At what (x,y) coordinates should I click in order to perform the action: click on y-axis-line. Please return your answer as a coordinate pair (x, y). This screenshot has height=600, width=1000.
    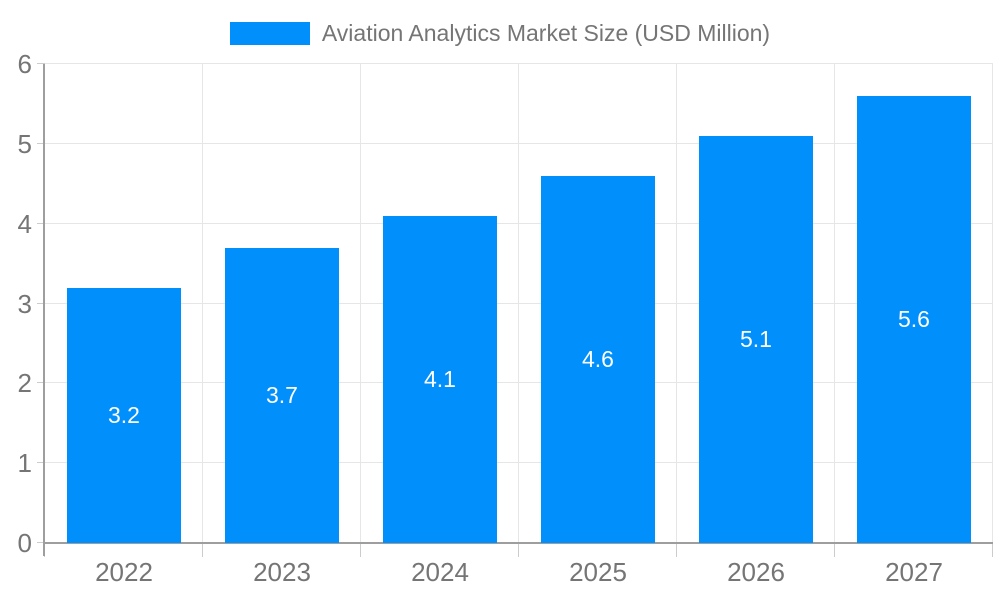
    Looking at the image, I should click on (44, 310).